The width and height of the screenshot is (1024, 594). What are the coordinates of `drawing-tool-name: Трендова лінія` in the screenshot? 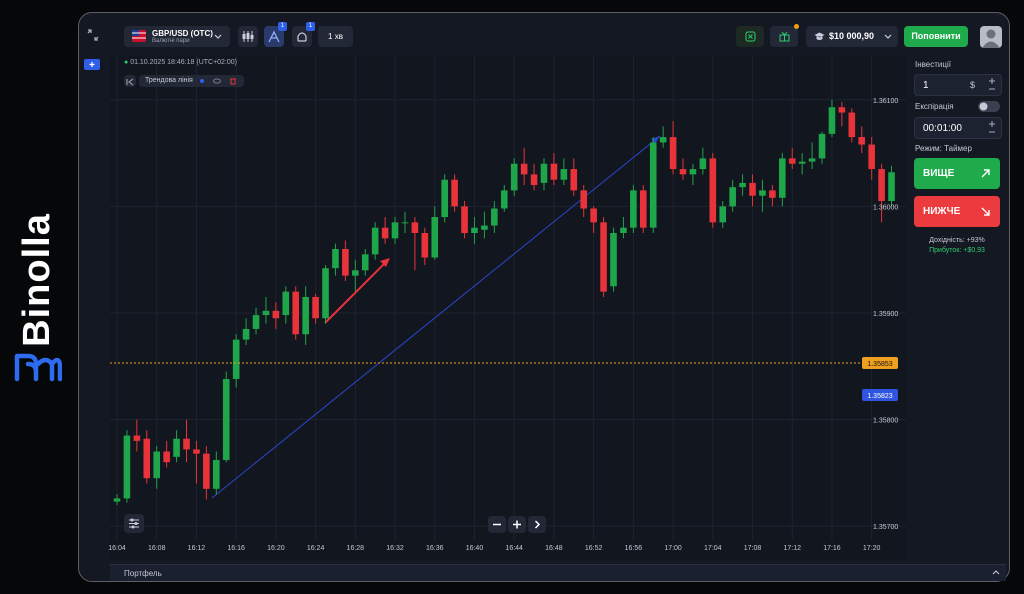 It's located at (169, 80).